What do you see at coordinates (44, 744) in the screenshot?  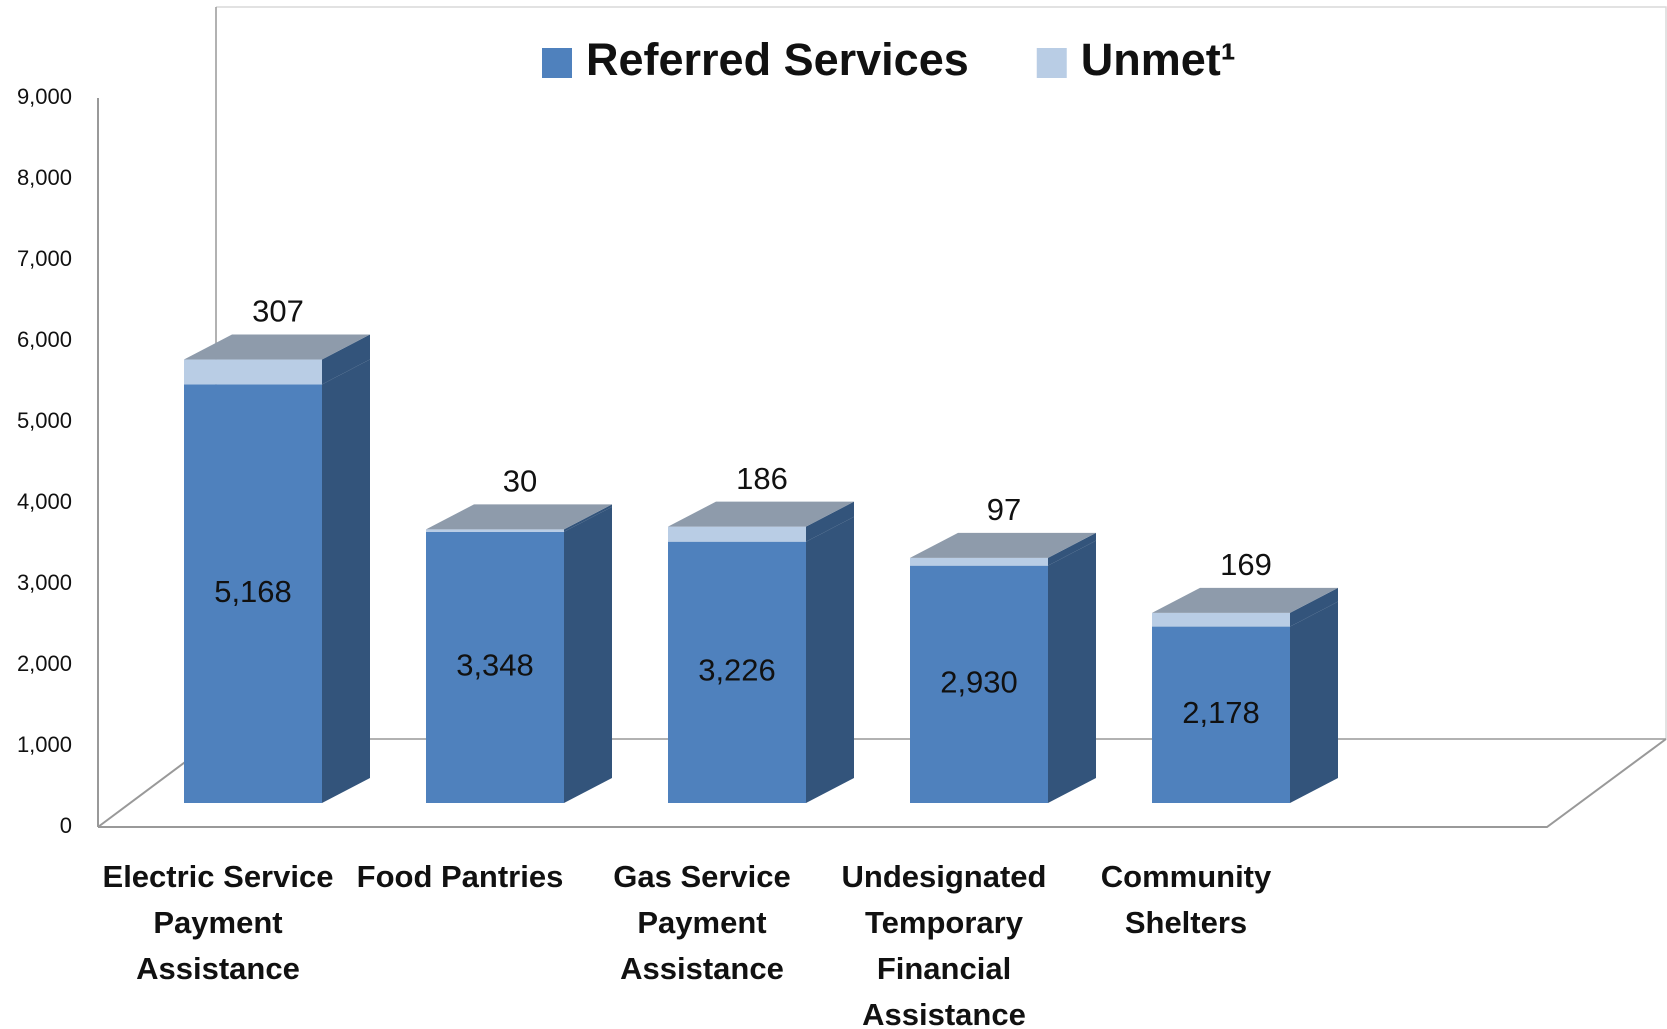 I see `y-tick-label: 1,000` at bounding box center [44, 744].